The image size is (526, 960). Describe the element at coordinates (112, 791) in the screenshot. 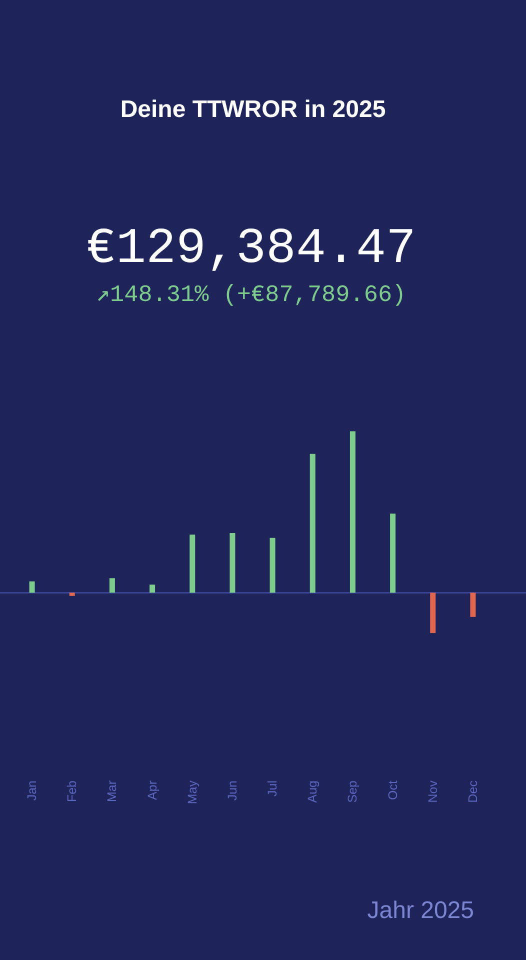

I see `x-tick-label: Mar` at that location.